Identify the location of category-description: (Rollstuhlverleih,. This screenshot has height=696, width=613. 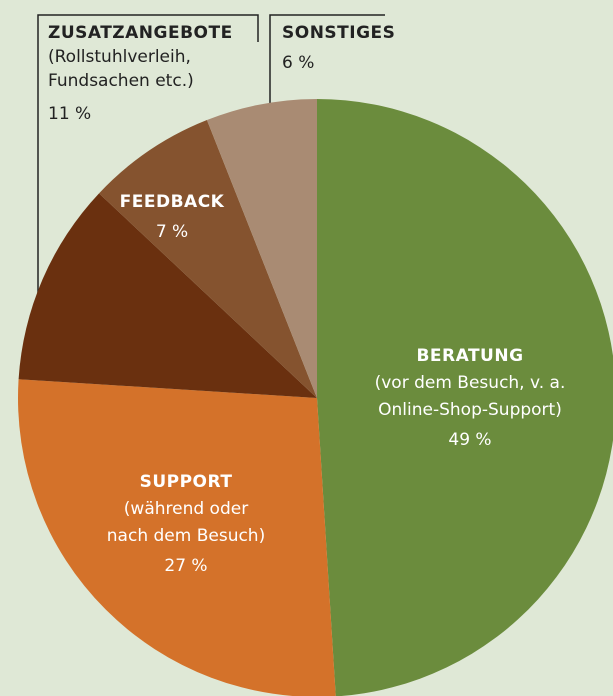
(119, 57).